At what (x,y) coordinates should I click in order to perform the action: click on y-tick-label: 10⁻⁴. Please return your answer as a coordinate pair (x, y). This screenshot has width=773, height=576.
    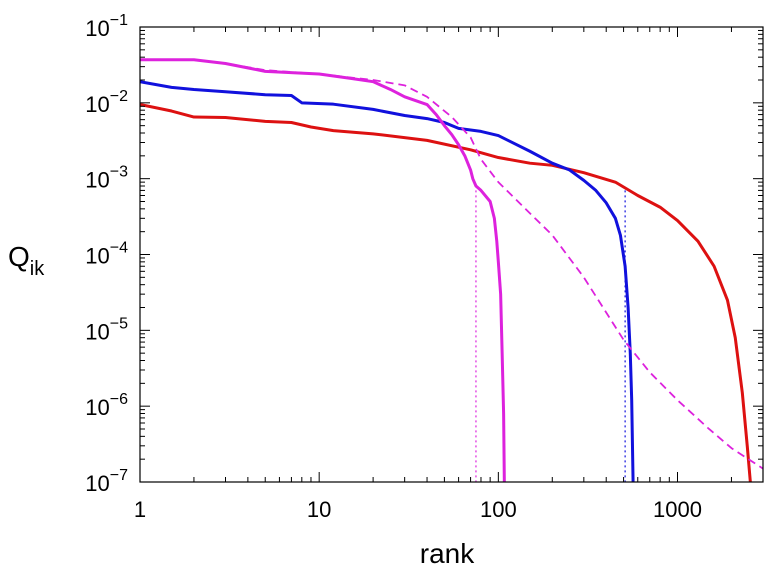
    Looking at the image, I should click on (106, 254).